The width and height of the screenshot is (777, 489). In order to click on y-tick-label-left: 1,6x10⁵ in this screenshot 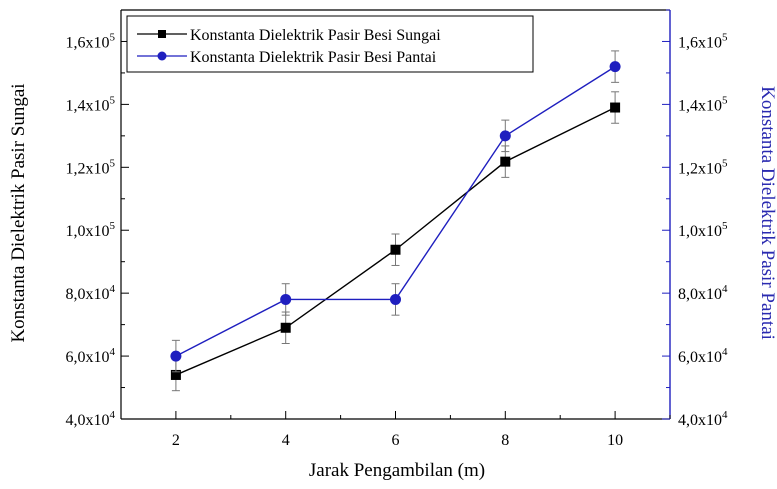, I will do `click(91, 41)`.